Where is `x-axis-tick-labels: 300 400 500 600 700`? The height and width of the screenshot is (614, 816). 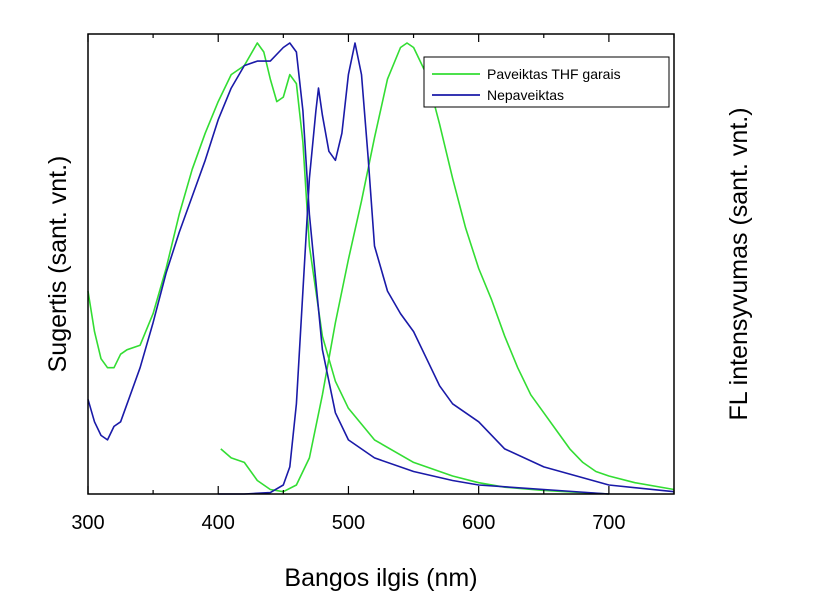 x-axis-tick-labels: 300 400 500 600 700 is located at coordinates (348, 523).